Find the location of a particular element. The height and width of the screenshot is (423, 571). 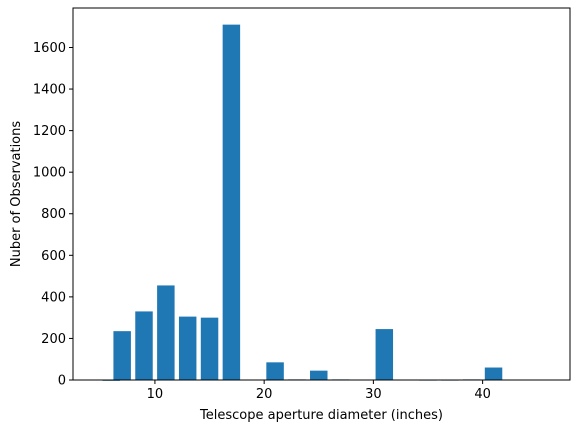

x-tick-label: 30 is located at coordinates (373, 394).